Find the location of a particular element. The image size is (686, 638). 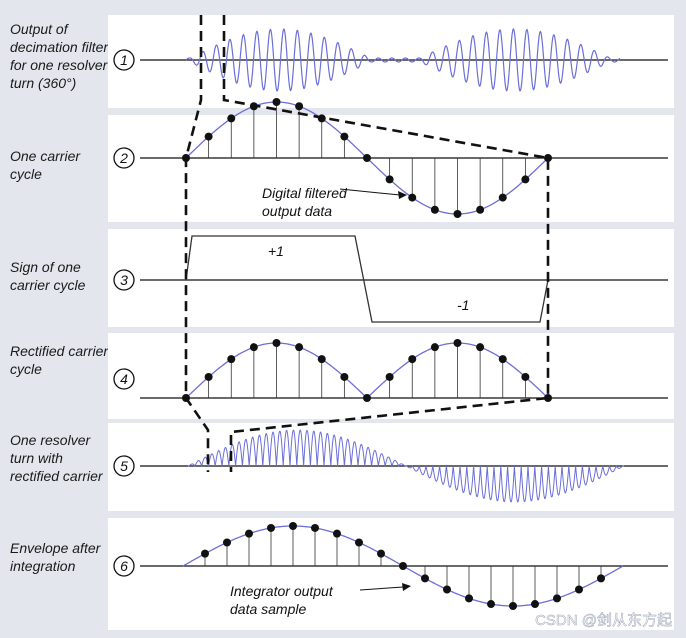

row-3-badge is located at coordinates (124, 280).